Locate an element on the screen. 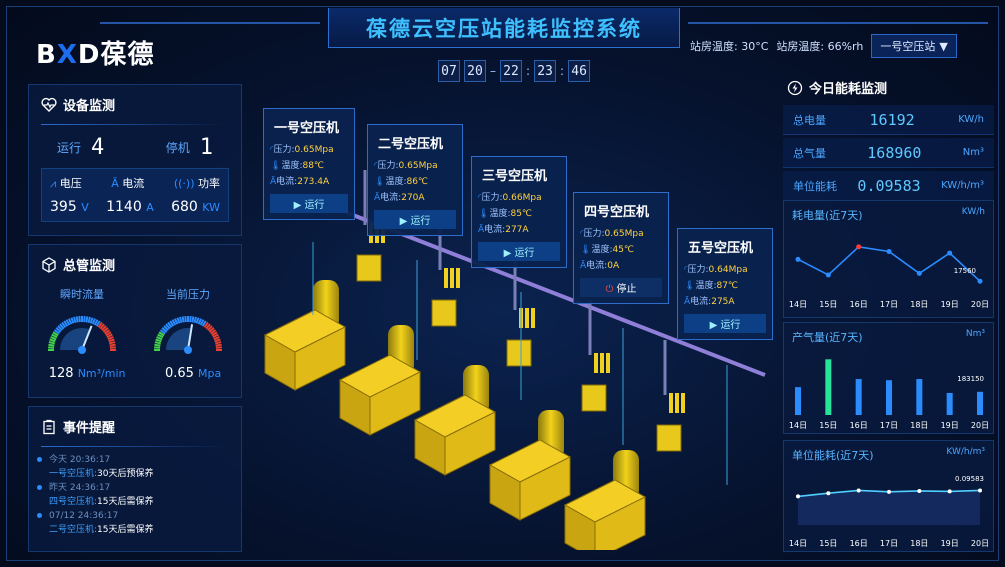 This screenshot has height=567, width=1005. clock-day: 20 is located at coordinates (475, 71).